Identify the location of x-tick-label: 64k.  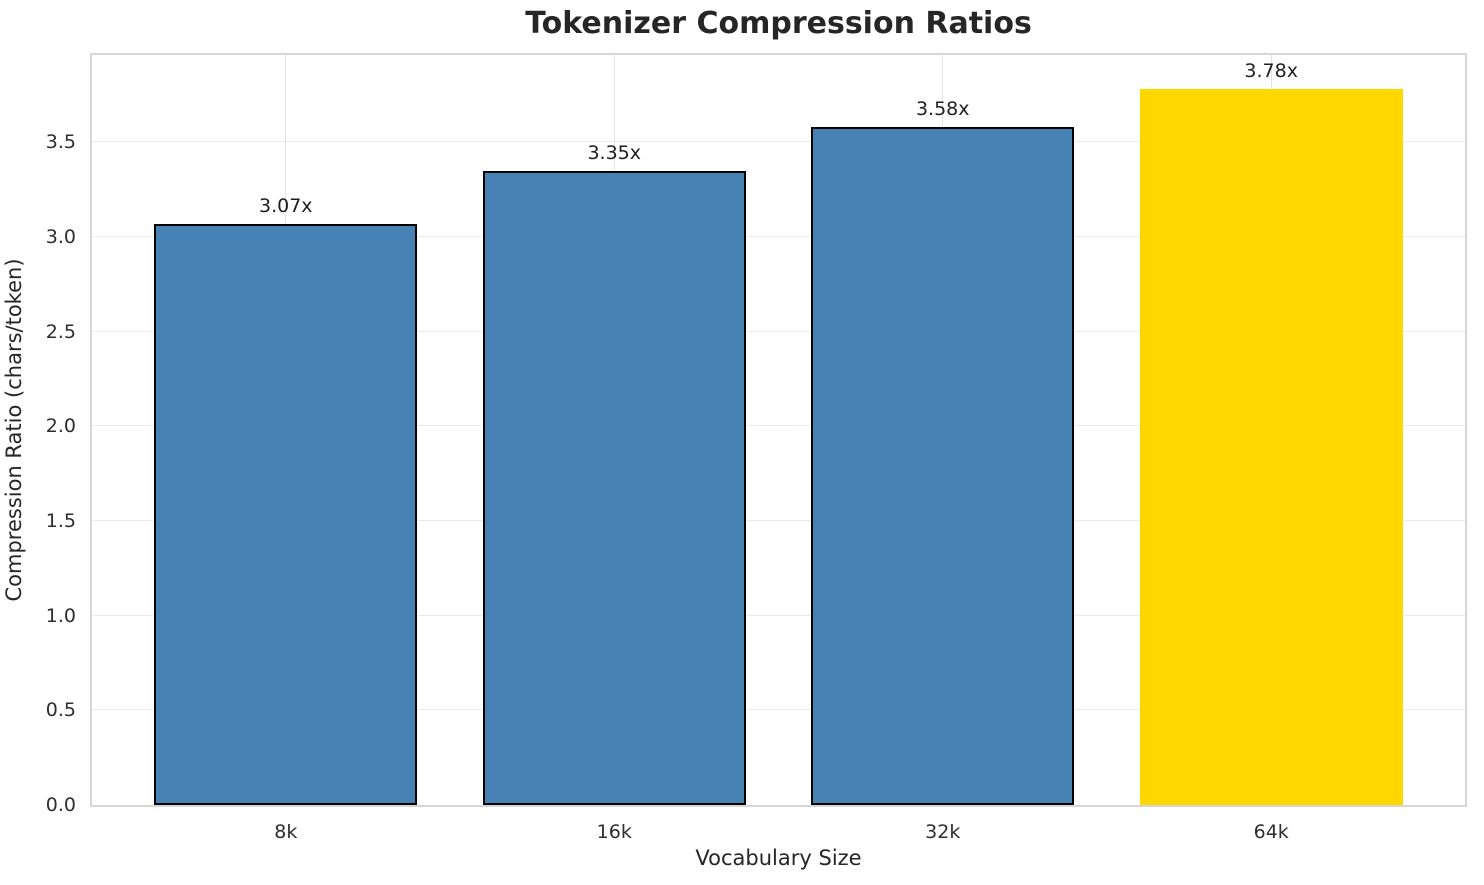
(1271, 832).